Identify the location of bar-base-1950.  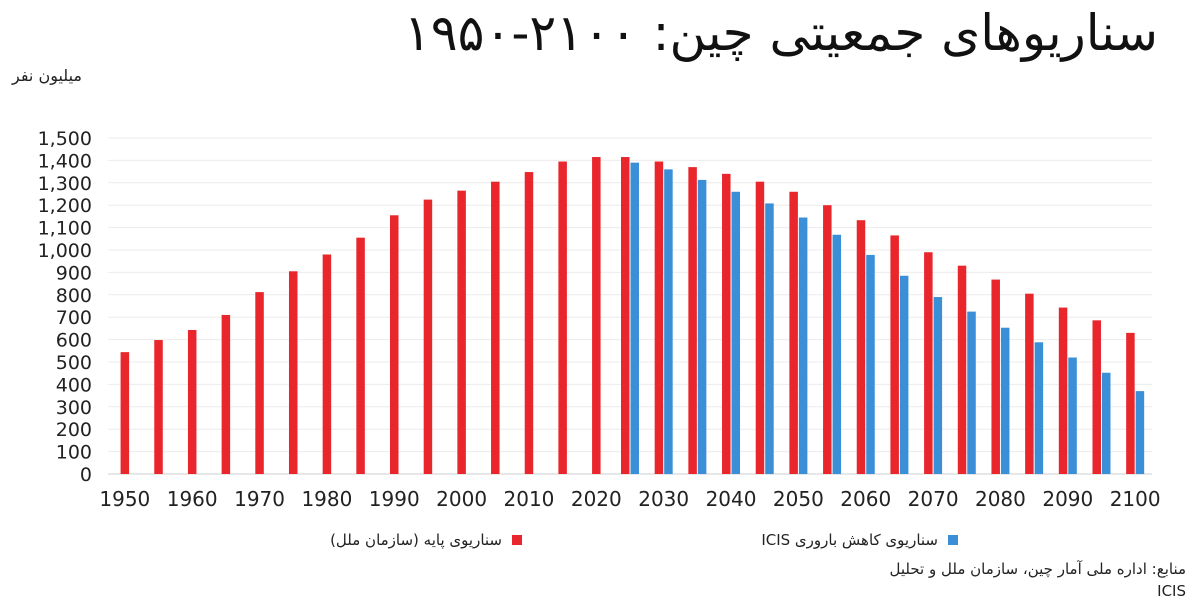
(125, 413).